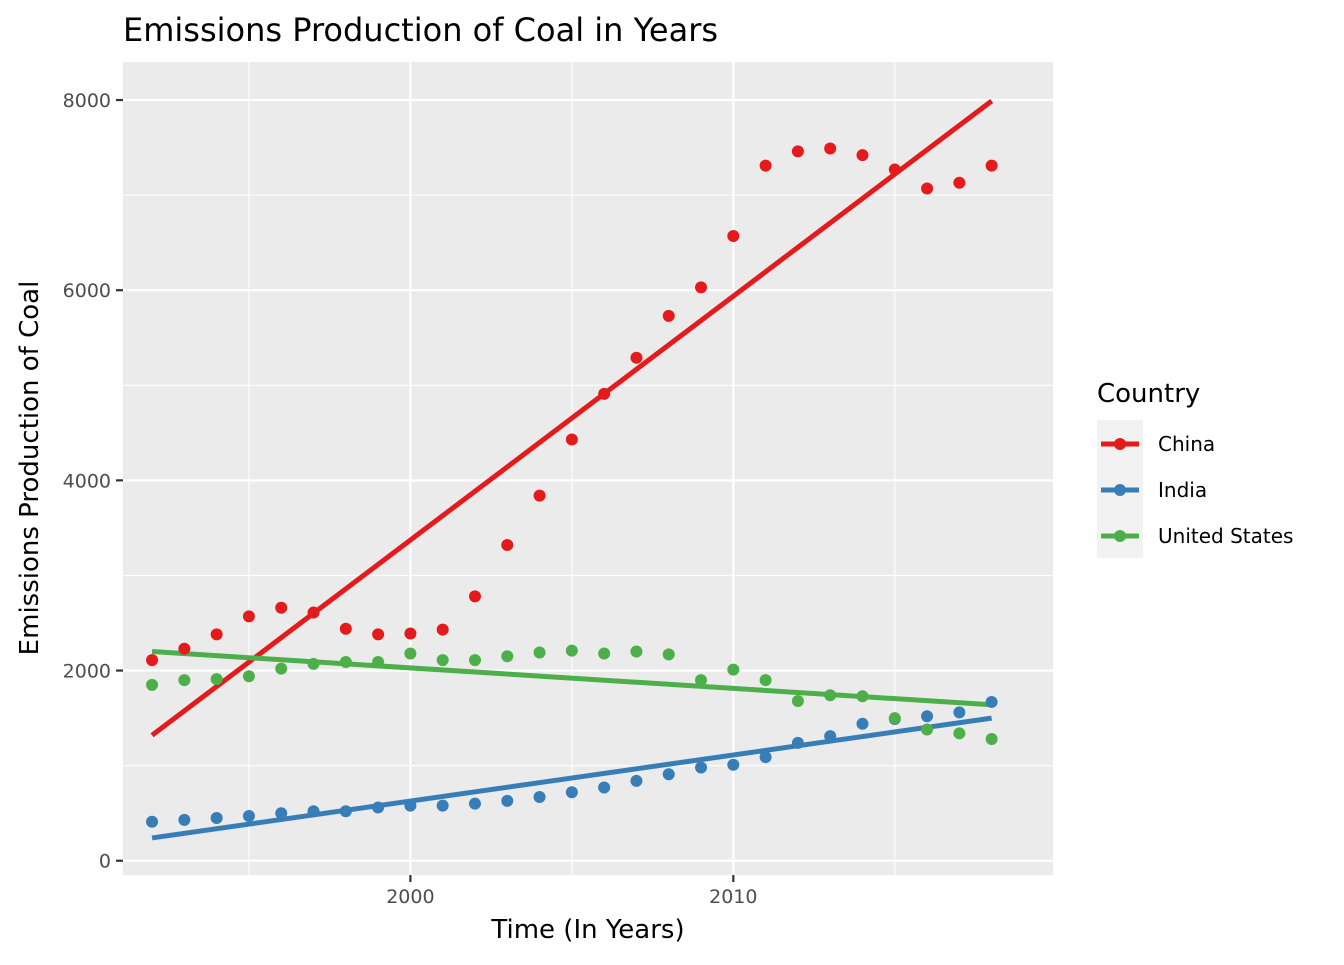 This screenshot has height=965, width=1344. Describe the element at coordinates (87, 101) in the screenshot. I see `y-tick-label: 8000` at that location.